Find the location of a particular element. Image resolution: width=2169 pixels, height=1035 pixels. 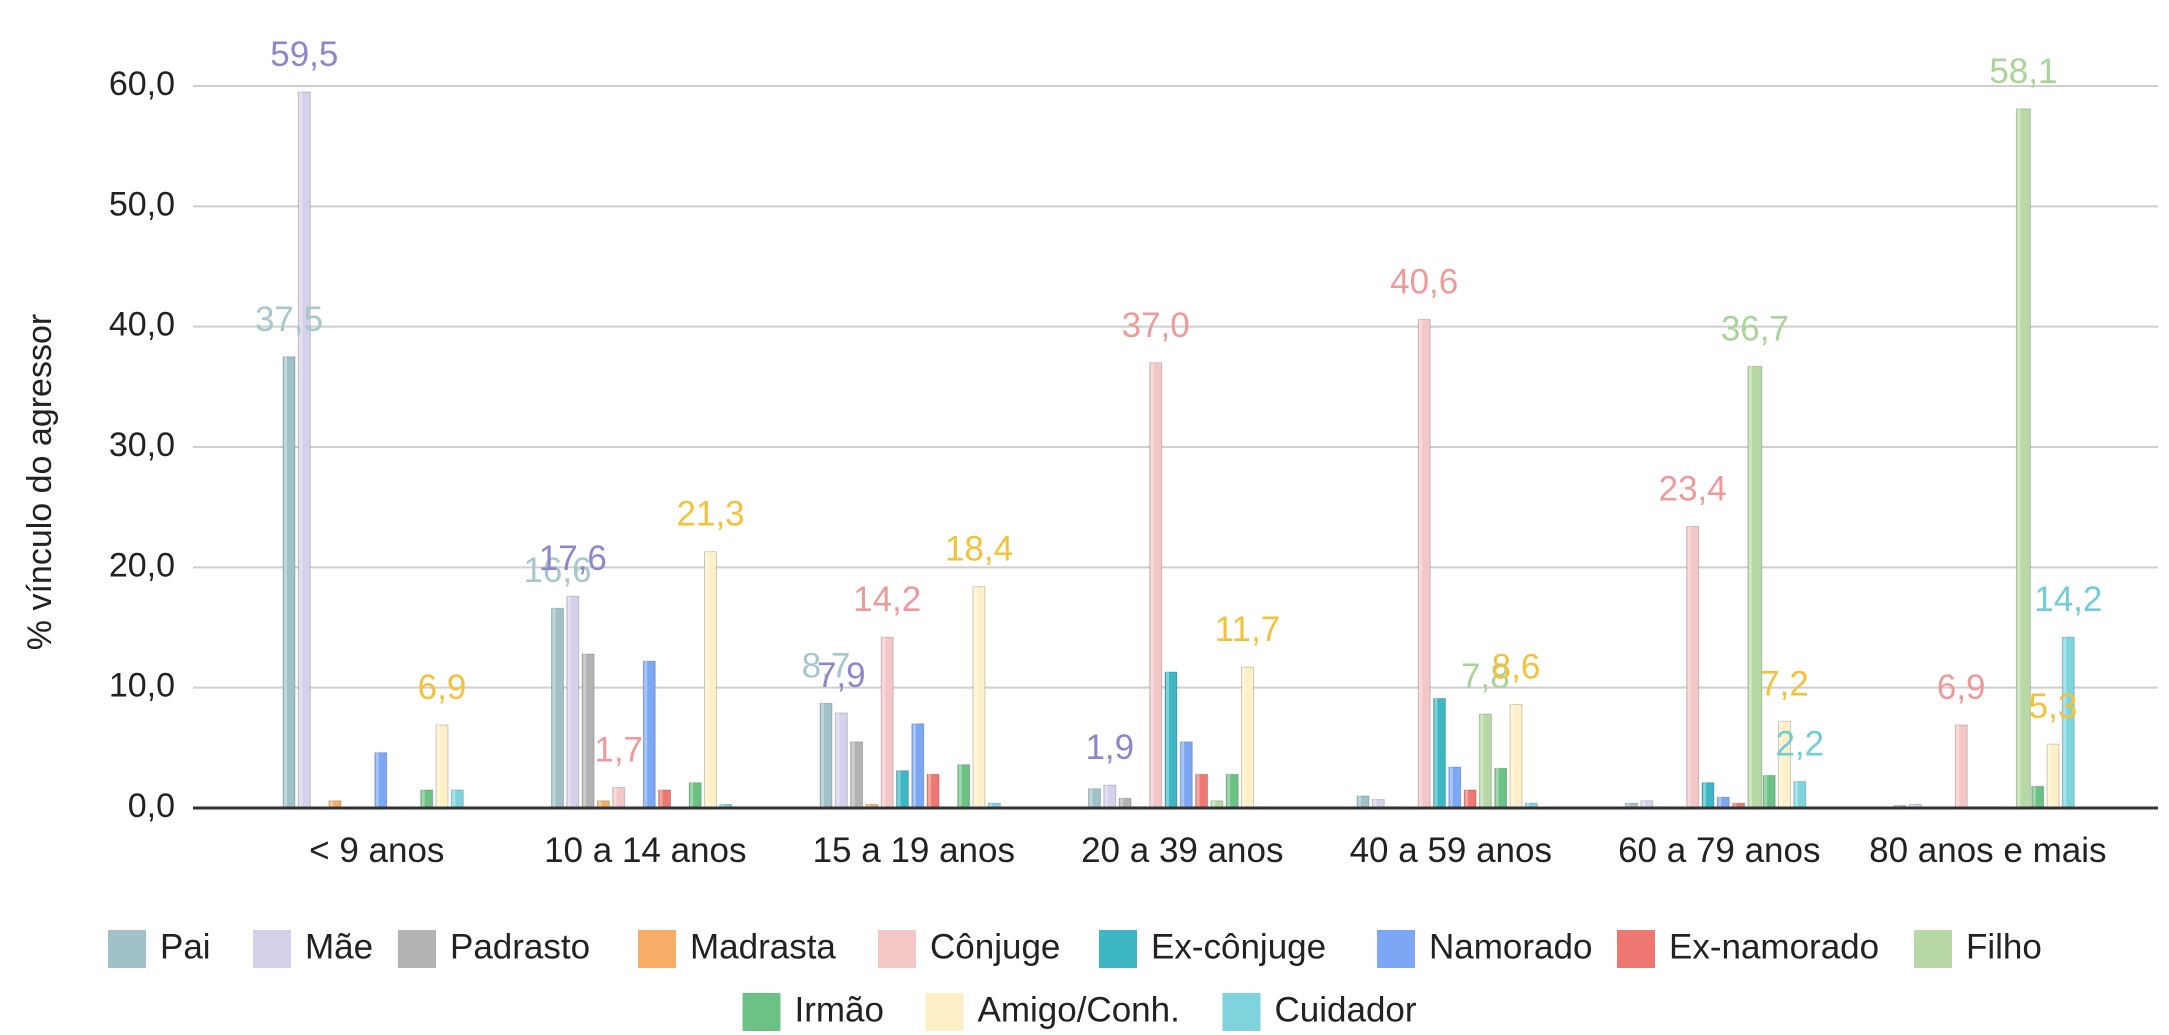

legend-item-filho: Filho is located at coordinates (1978, 947).